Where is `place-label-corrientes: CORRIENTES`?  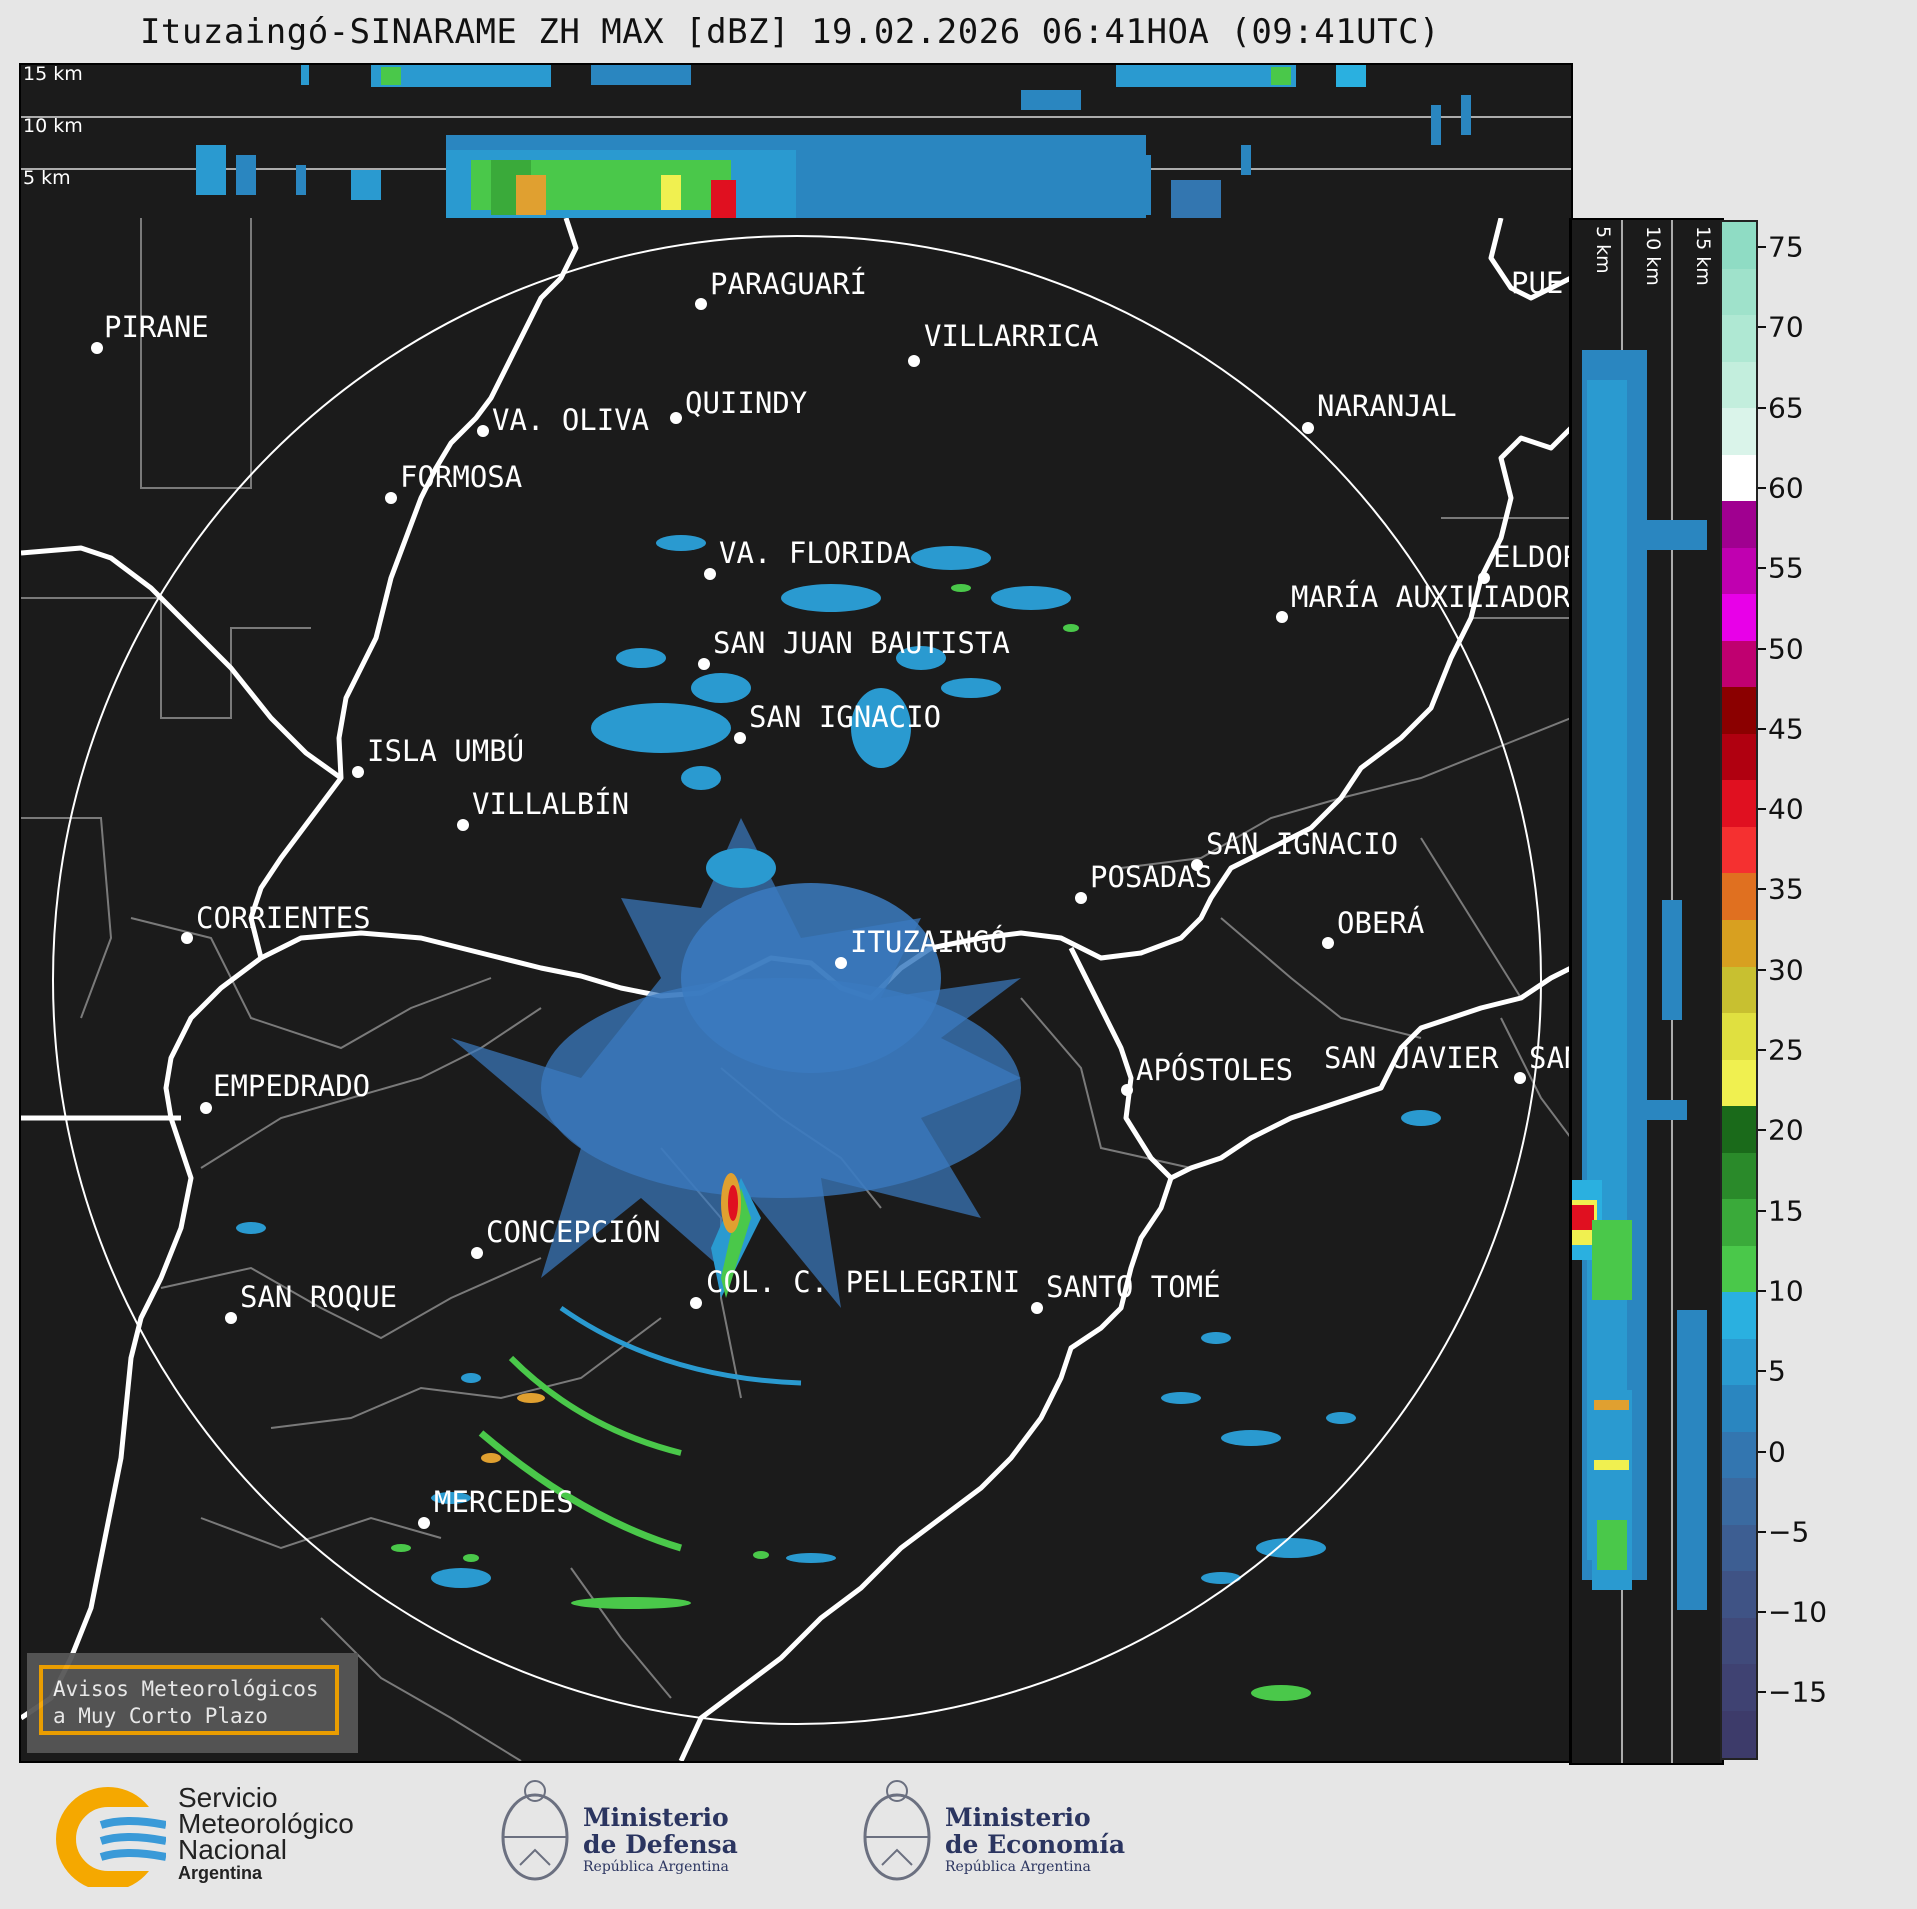 place-label-corrientes: CORRIENTES is located at coordinates (283, 918).